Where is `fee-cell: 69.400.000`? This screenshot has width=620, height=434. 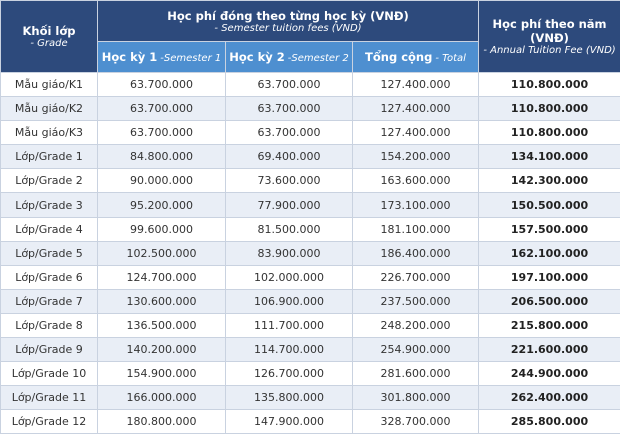 fee-cell: 69.400.000 is located at coordinates (289, 157).